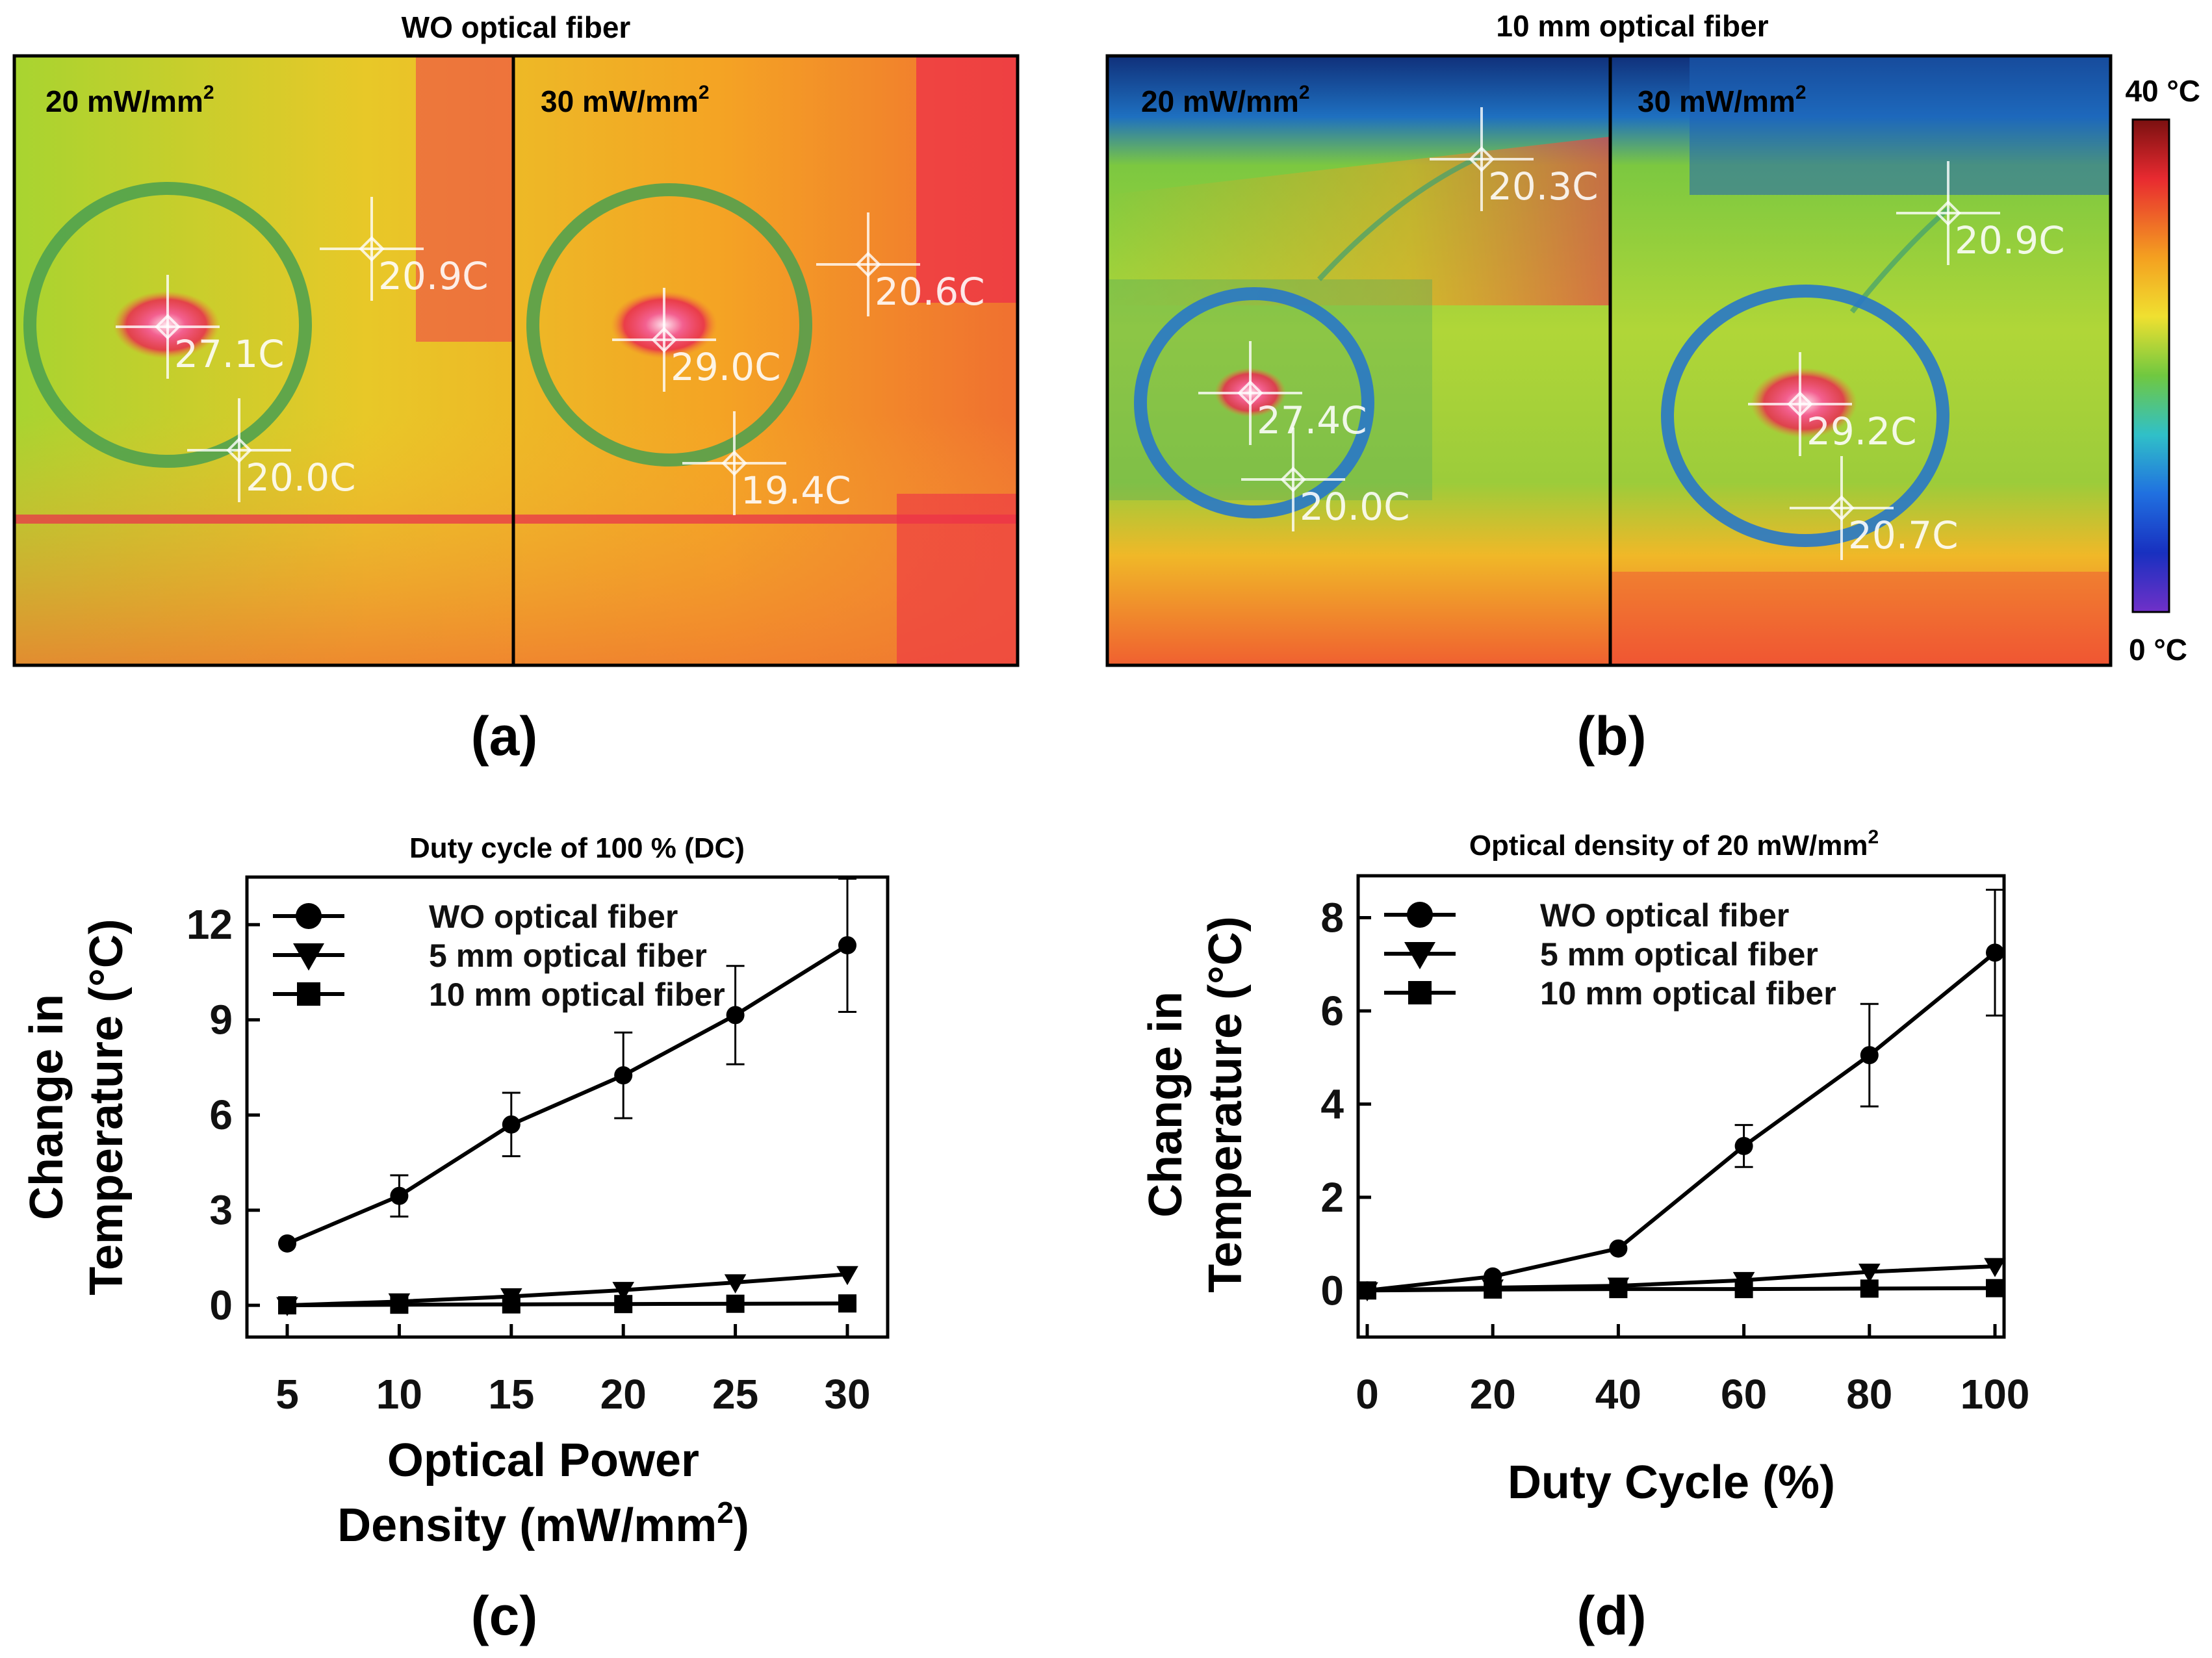 Image resolution: width=2212 pixels, height=1658 pixels. What do you see at coordinates (1514, 159) in the screenshot?
I see `background-marker-b-left: 20.3C` at bounding box center [1514, 159].